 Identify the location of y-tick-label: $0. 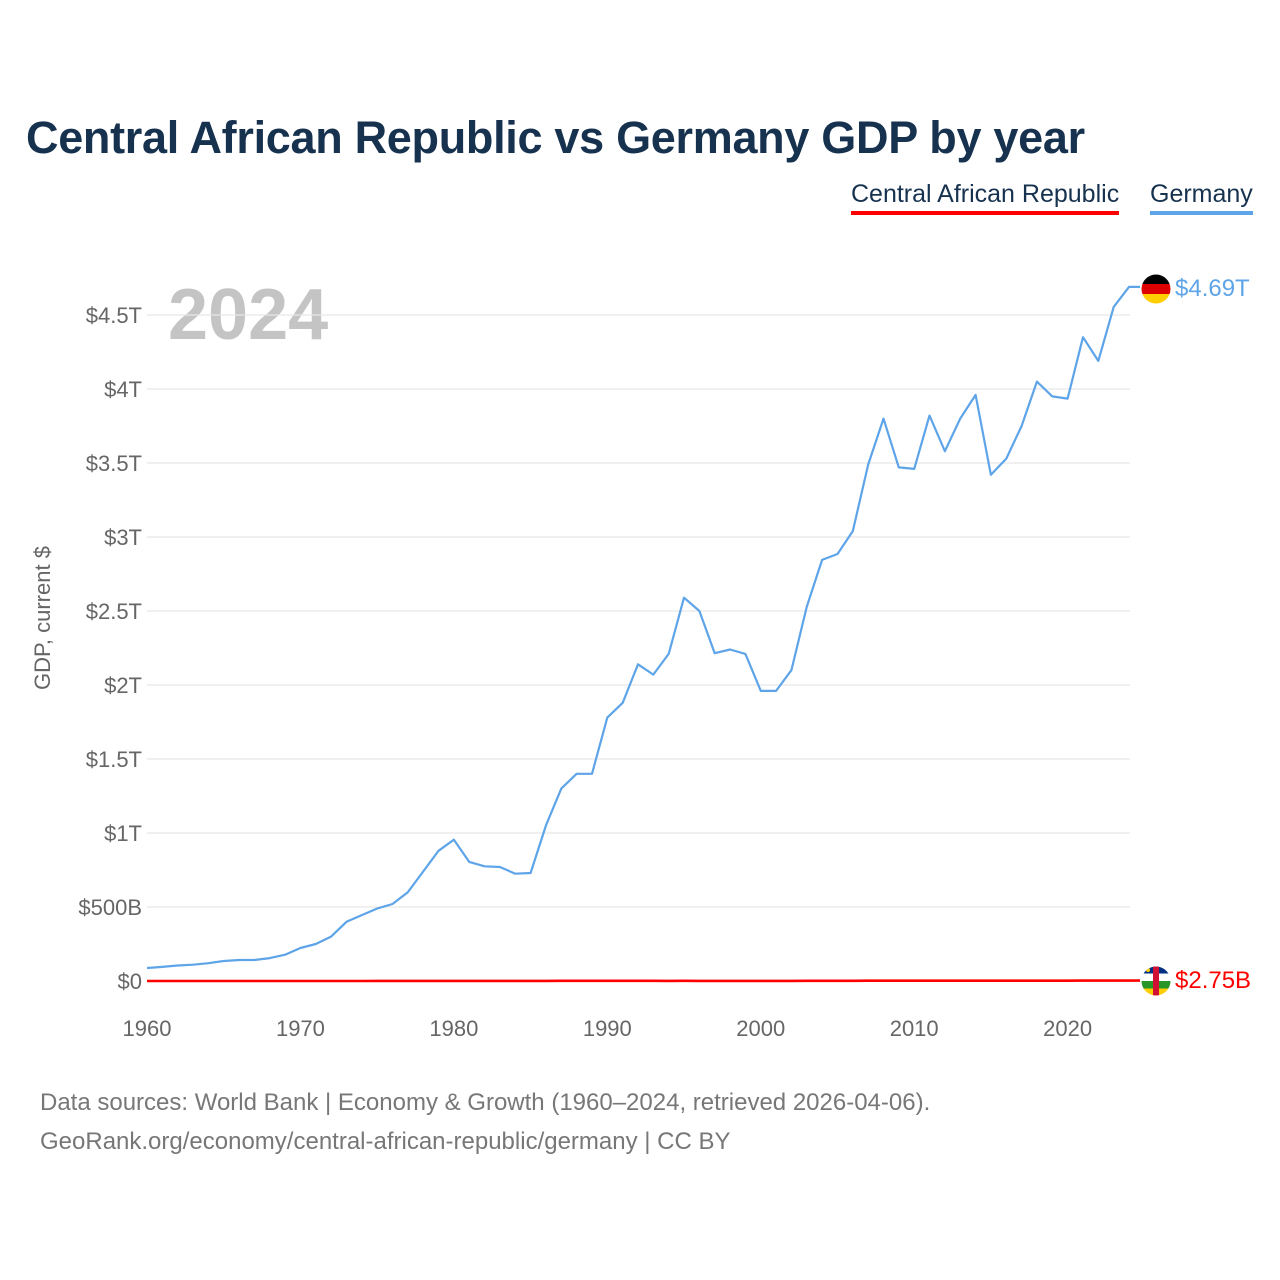
(130, 981).